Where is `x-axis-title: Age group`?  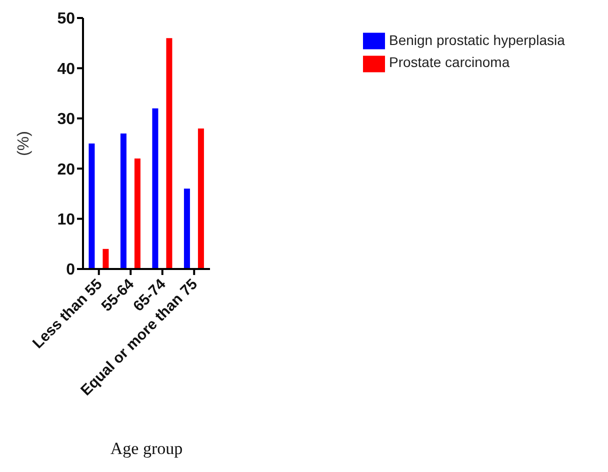 x-axis-title: Age group is located at coordinates (146, 448).